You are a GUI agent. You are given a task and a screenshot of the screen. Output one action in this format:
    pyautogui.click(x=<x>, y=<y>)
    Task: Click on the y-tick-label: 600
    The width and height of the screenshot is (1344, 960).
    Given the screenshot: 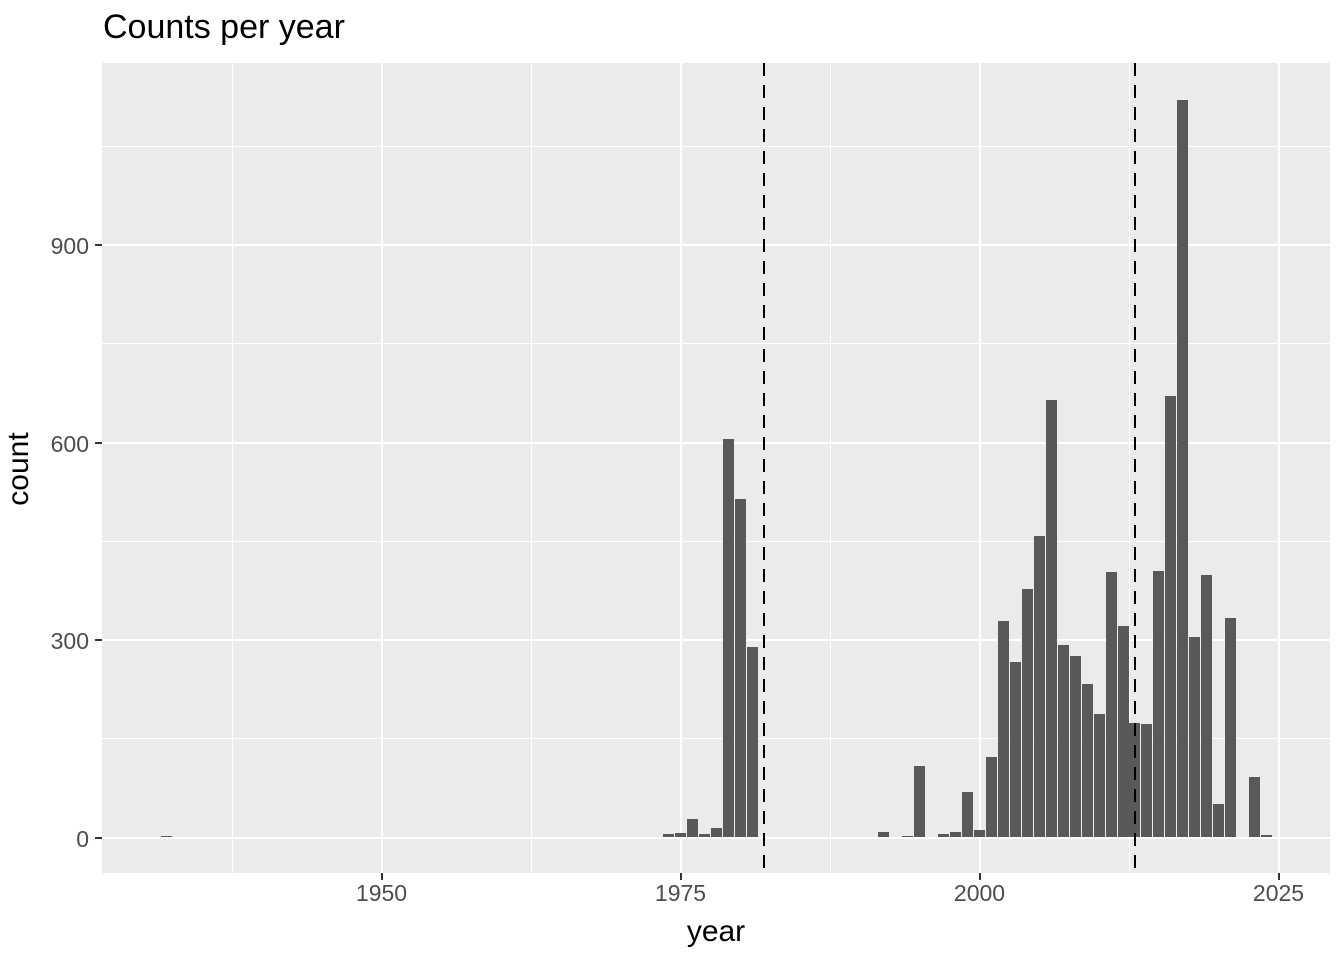 What is the action you would take?
    pyautogui.click(x=69, y=443)
    